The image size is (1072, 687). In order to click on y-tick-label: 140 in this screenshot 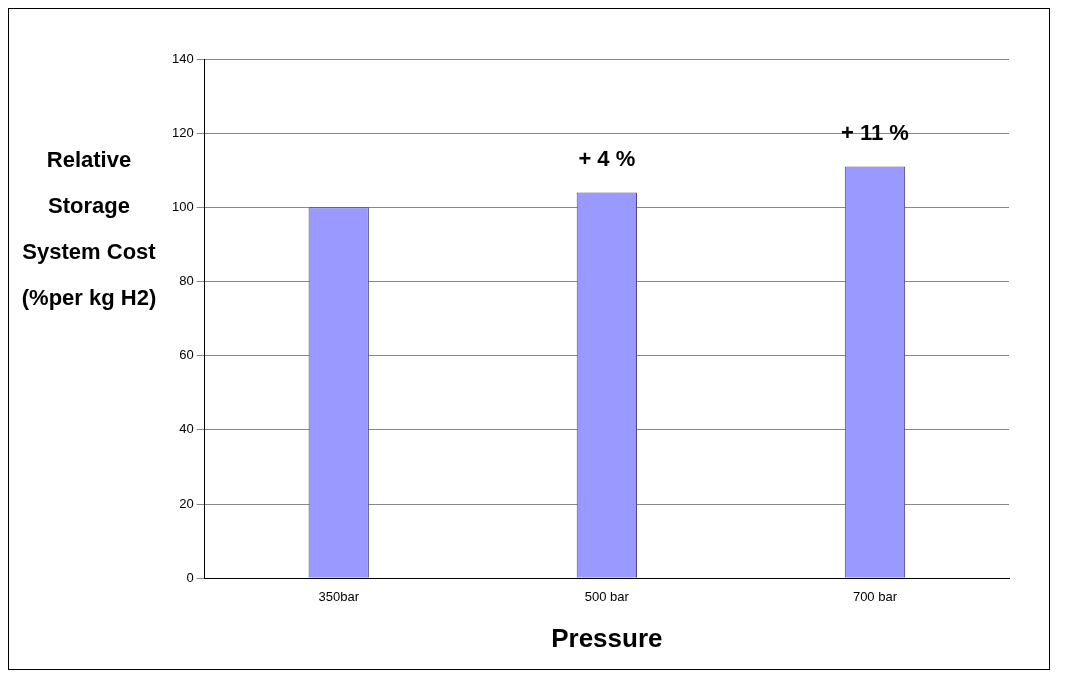, I will do `click(182, 58)`.